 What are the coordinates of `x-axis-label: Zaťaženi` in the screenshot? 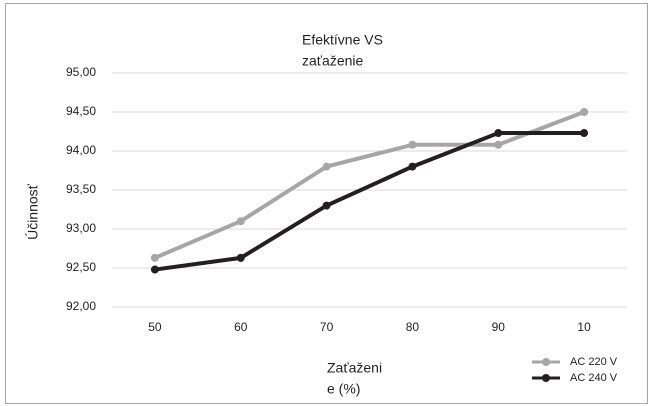 It's located at (354, 368).